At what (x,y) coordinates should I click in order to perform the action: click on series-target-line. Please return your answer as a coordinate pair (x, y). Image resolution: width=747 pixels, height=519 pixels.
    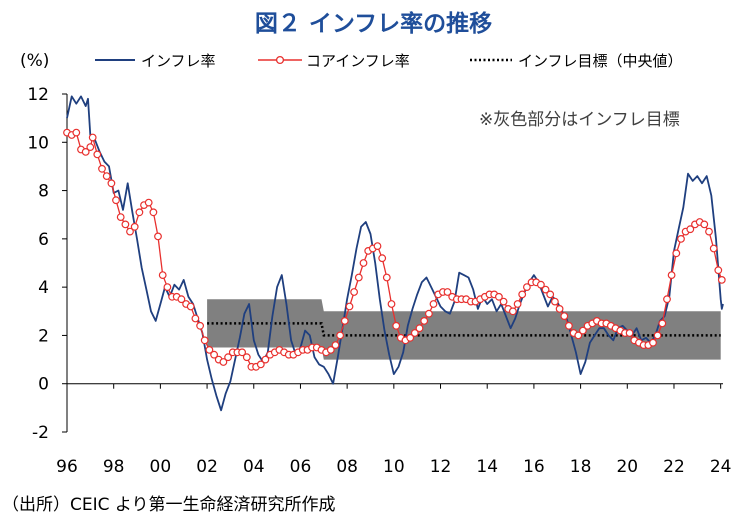
    Looking at the image, I should click on (464, 329).